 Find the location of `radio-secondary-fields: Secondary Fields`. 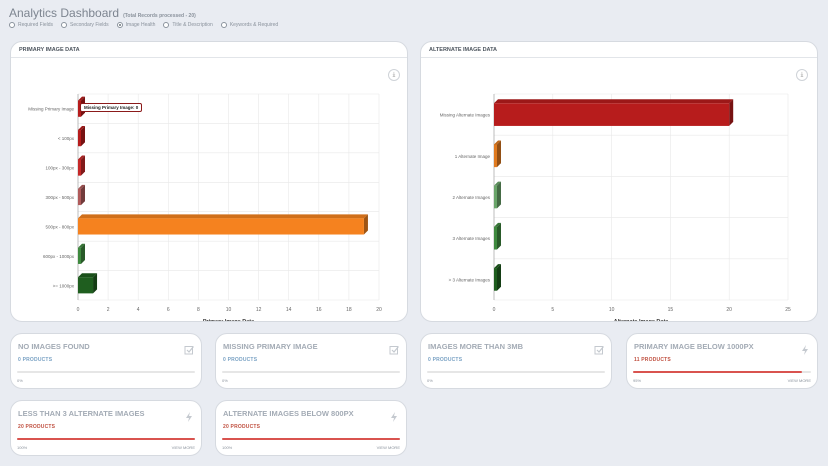

radio-secondary-fields: Secondary Fields is located at coordinates (85, 25).